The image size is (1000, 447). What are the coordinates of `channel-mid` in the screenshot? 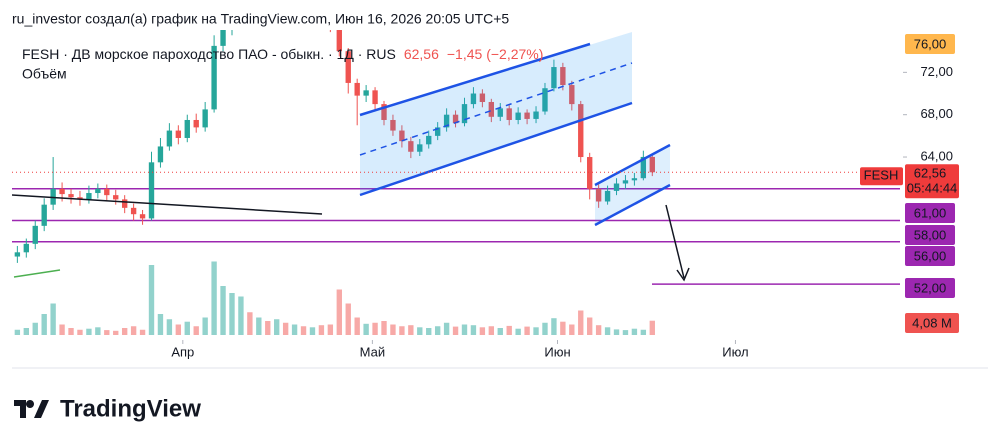 It's located at (496, 109).